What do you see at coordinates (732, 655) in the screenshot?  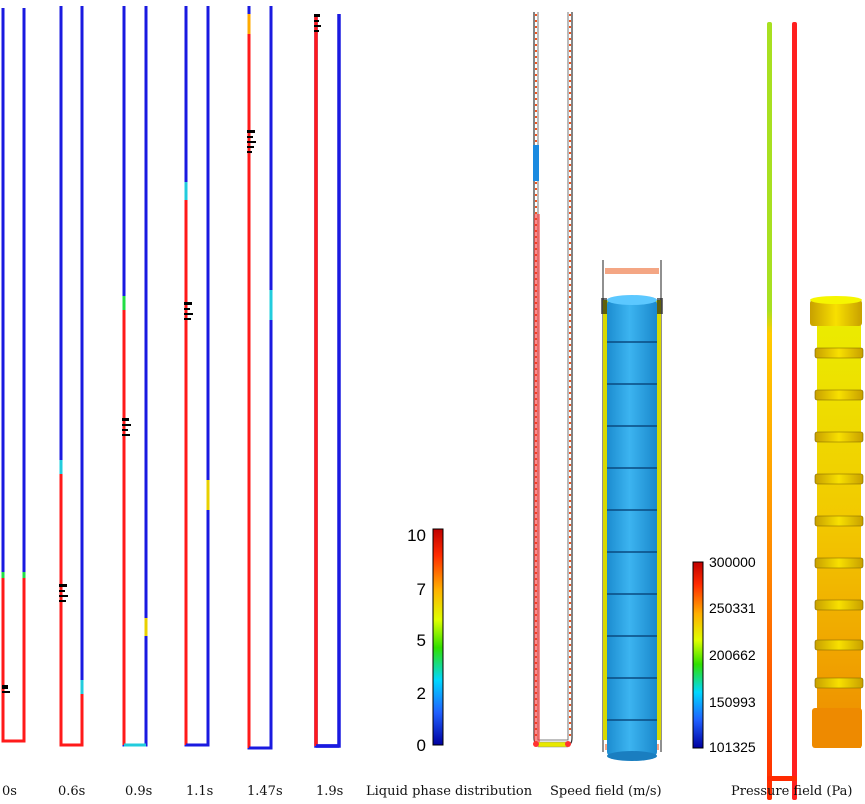 I see `pressure-tick-200662: 200662` at bounding box center [732, 655].